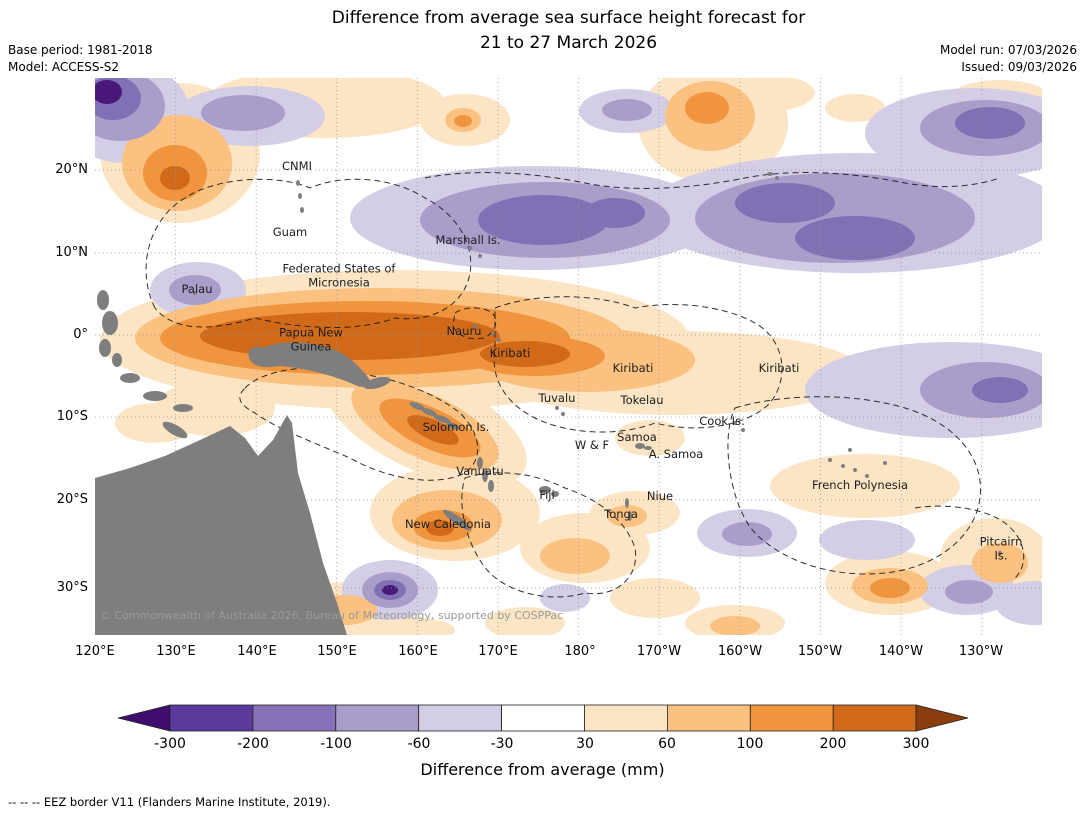 The height and width of the screenshot is (816, 1085). Describe the element at coordinates (942, 718) in the screenshot. I see `colorbar-right-arrow` at that location.